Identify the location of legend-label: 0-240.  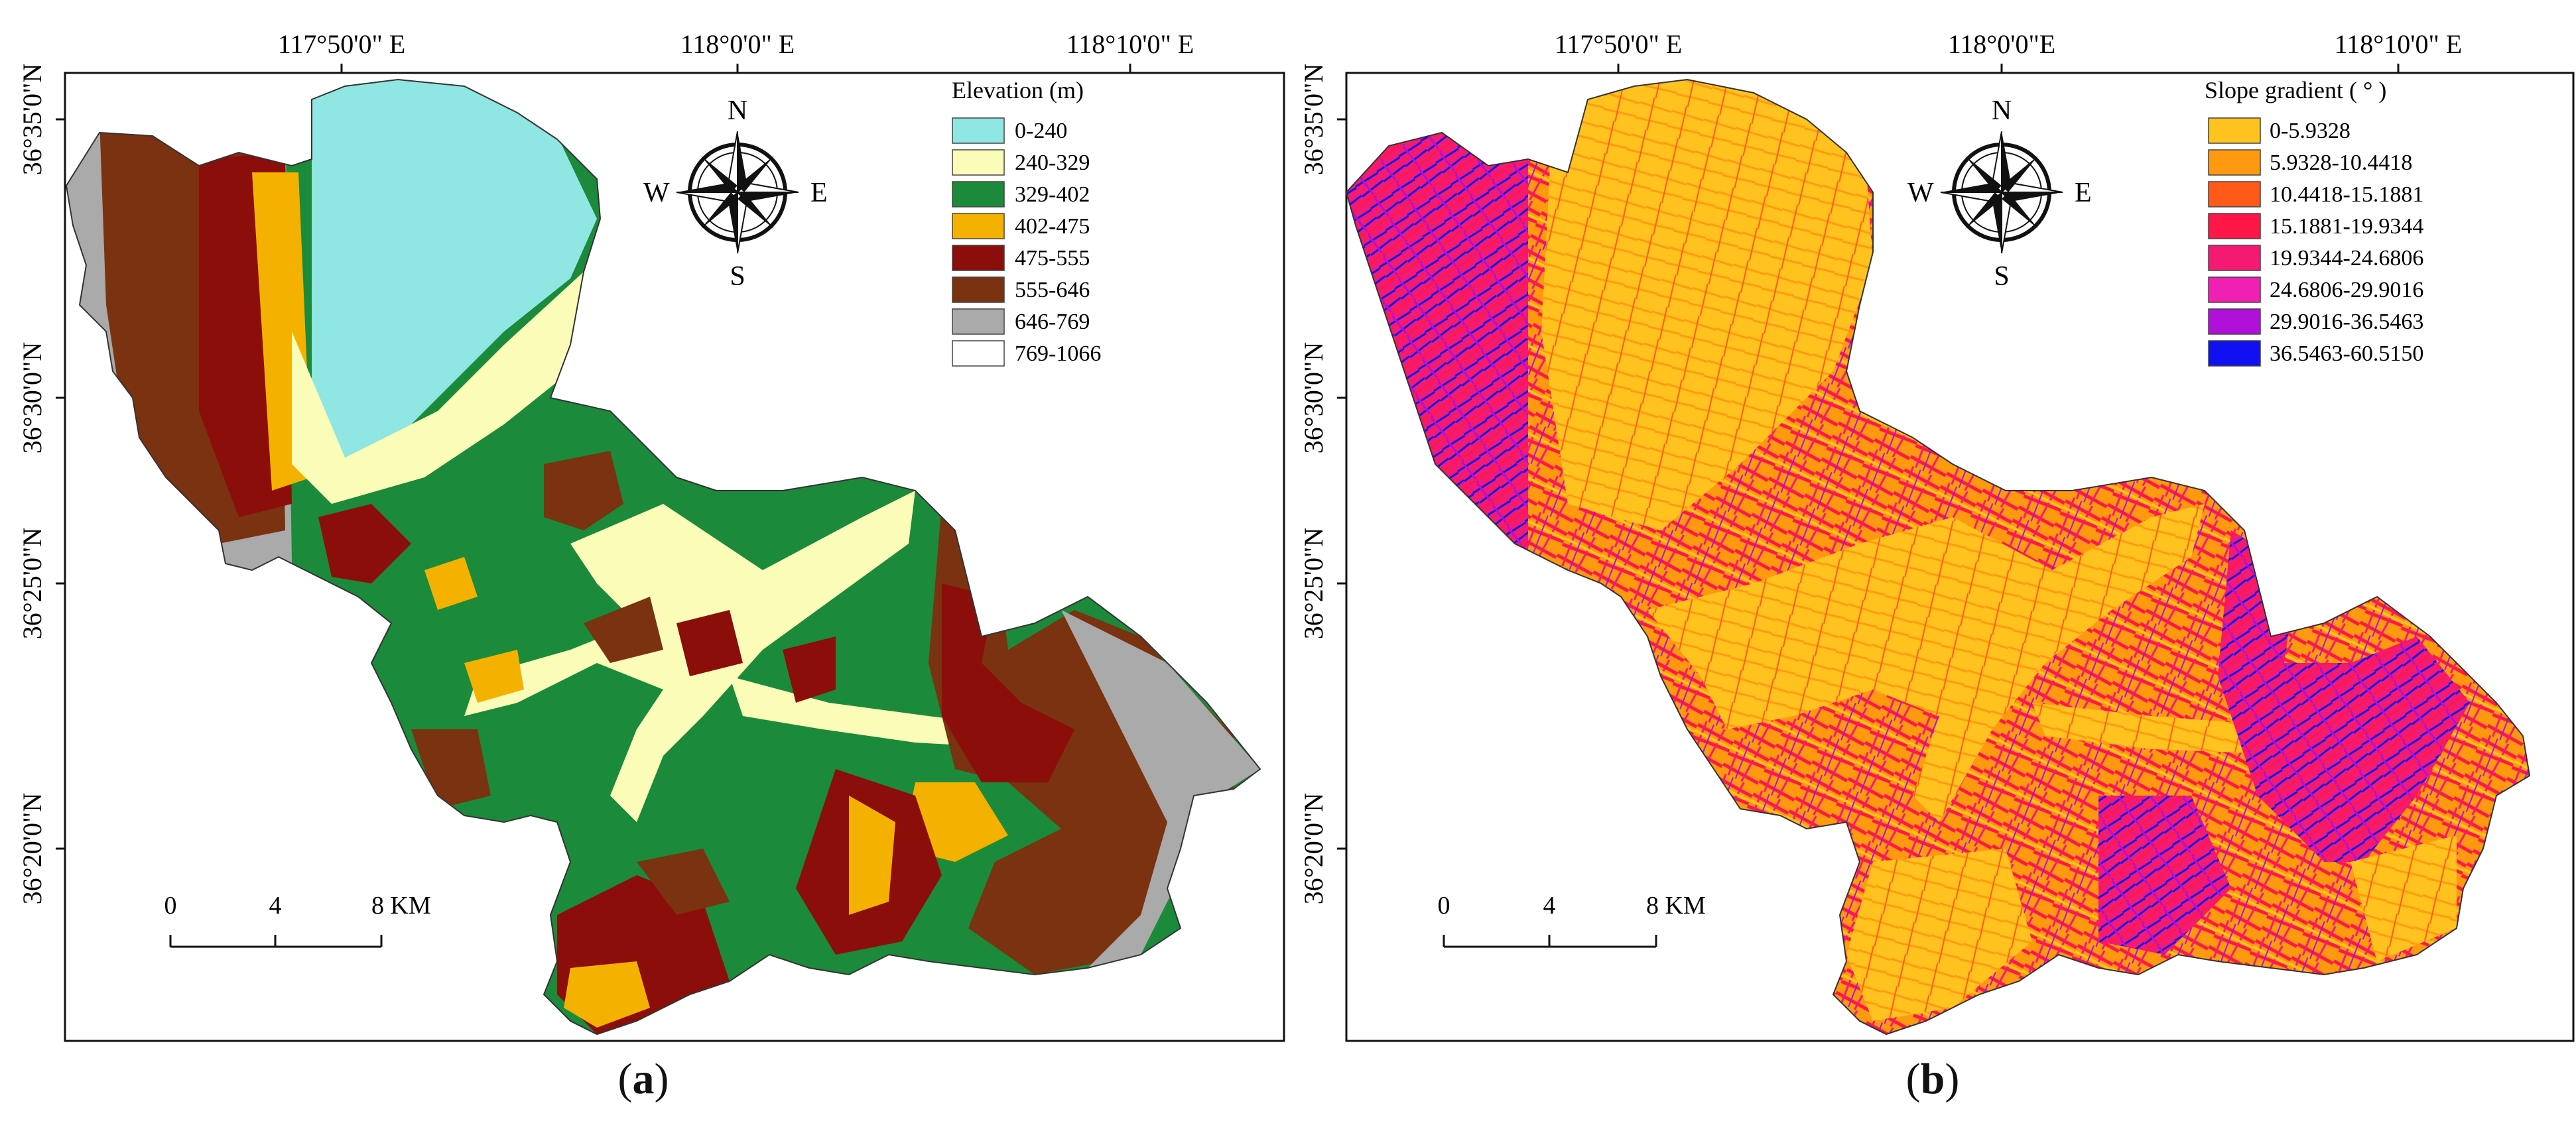
(1041, 131).